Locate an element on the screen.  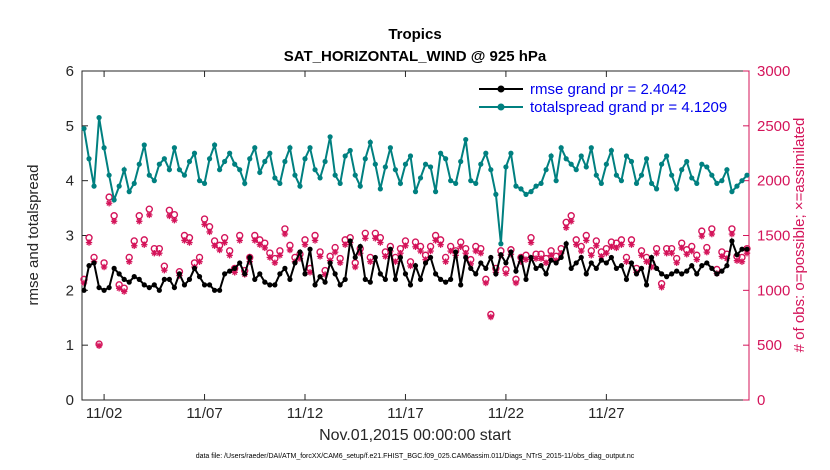
y-left-axis: 0 1 2 3 4 5 6 is located at coordinates (77, 236).